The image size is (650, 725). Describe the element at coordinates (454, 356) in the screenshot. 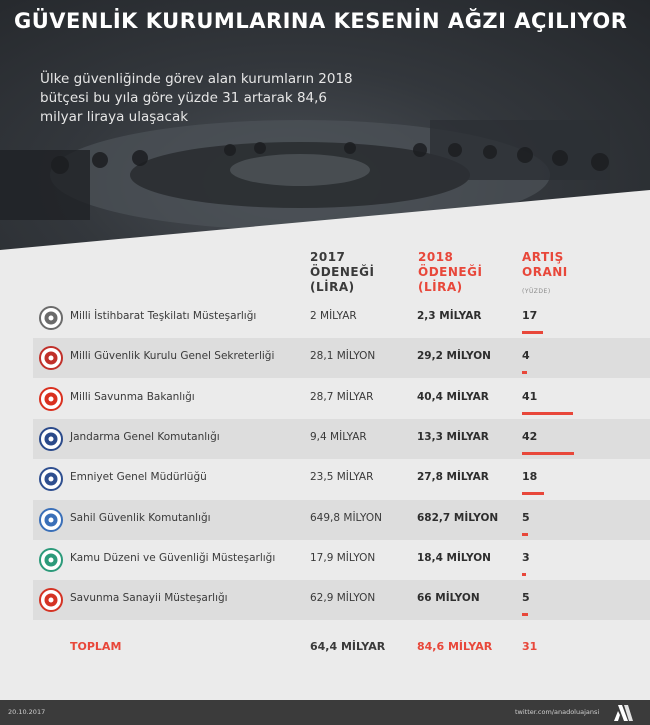

I see `value-2018: 29,2 MİLYON` at that location.